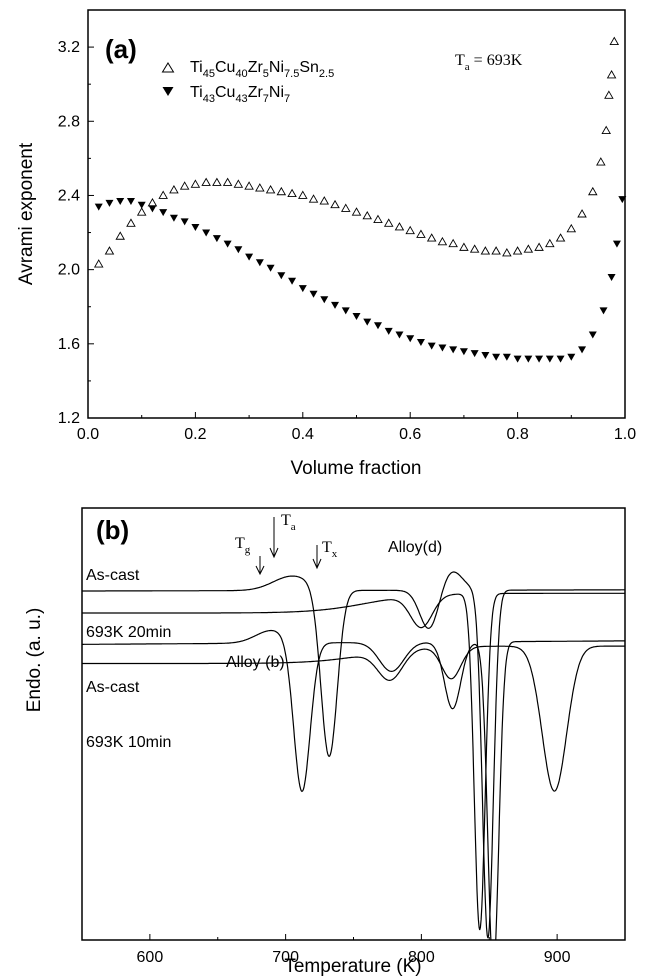 The image size is (650, 980). What do you see at coordinates (489, 62) in the screenshot?
I see `annotation-ta: Ta = 693K` at bounding box center [489, 62].